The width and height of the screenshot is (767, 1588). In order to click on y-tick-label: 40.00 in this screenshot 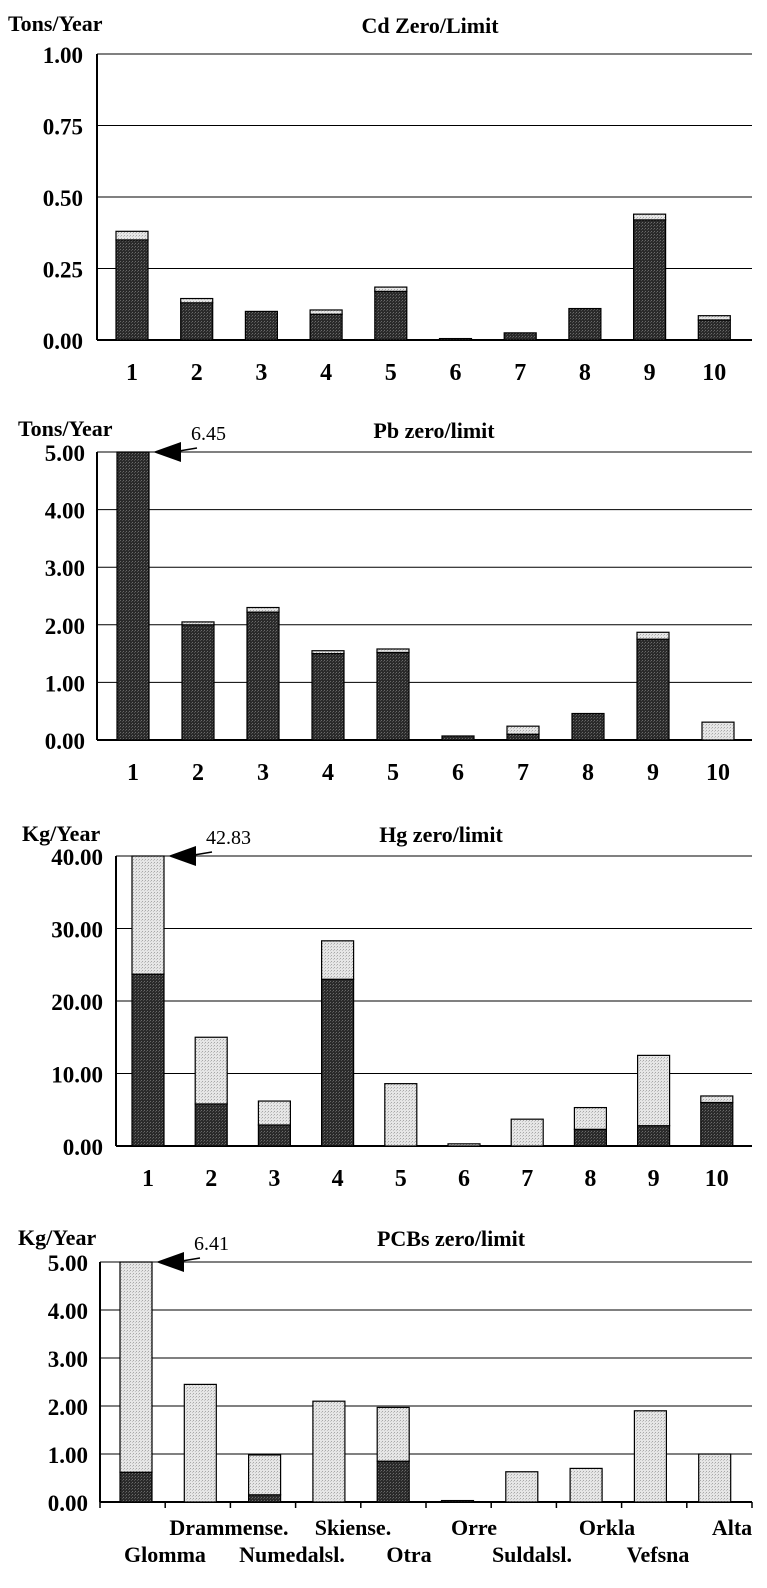, I will do `click(77, 857)`.